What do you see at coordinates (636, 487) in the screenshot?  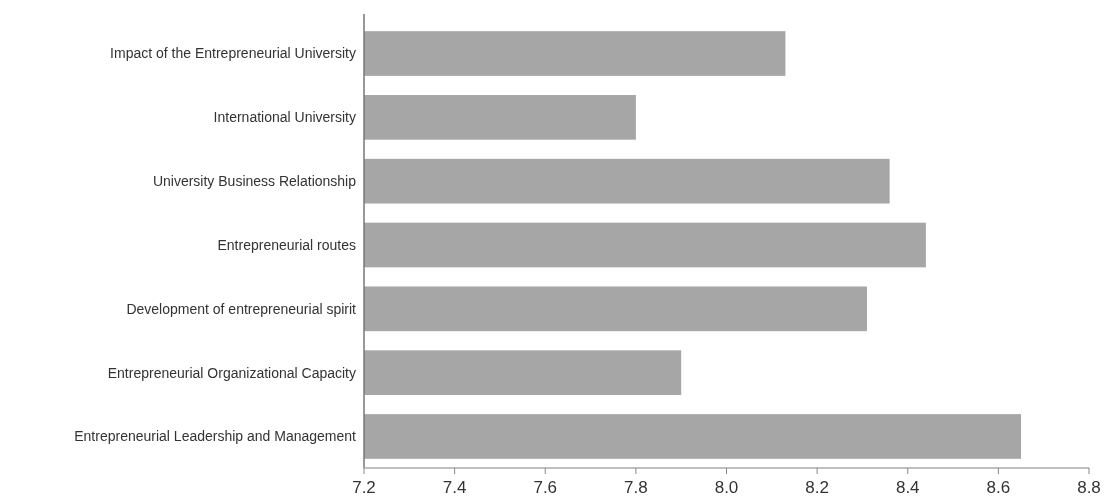 I see `x-tick-label: 7.8` at bounding box center [636, 487].